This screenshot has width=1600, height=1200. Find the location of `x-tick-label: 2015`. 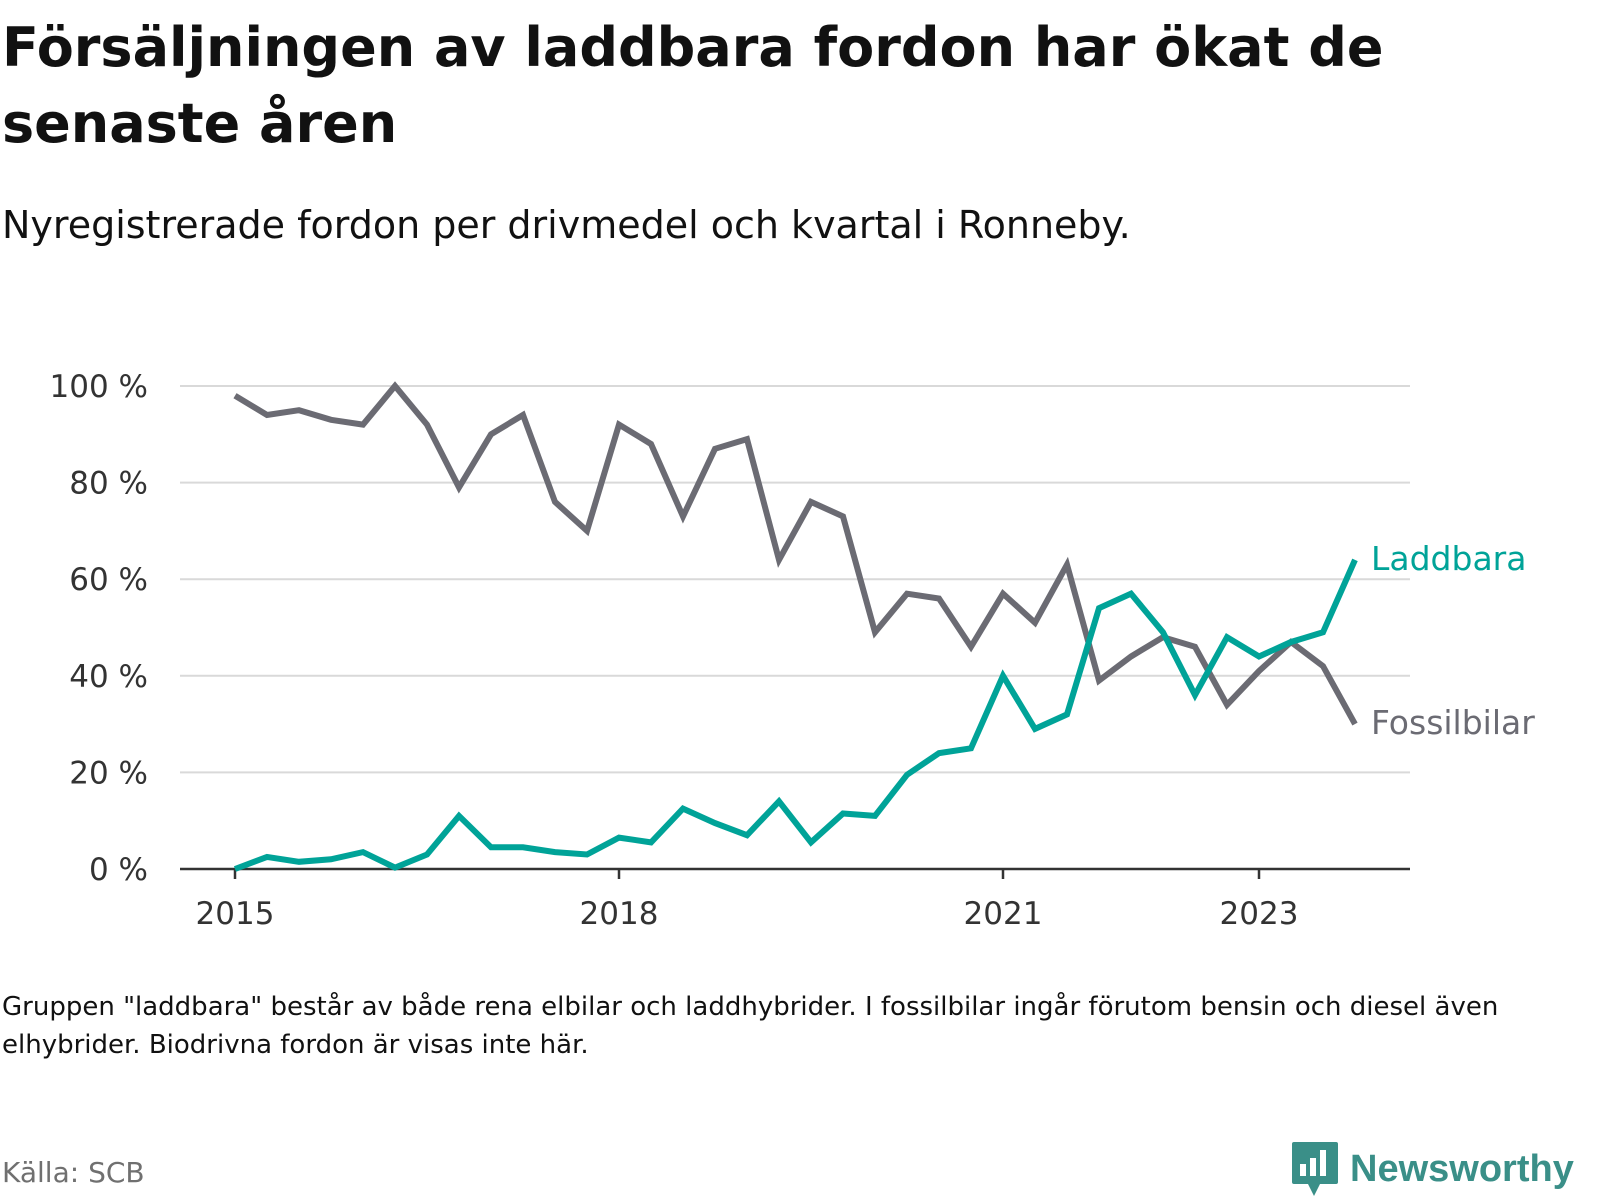

x-tick-label: 2015 is located at coordinates (235, 914).